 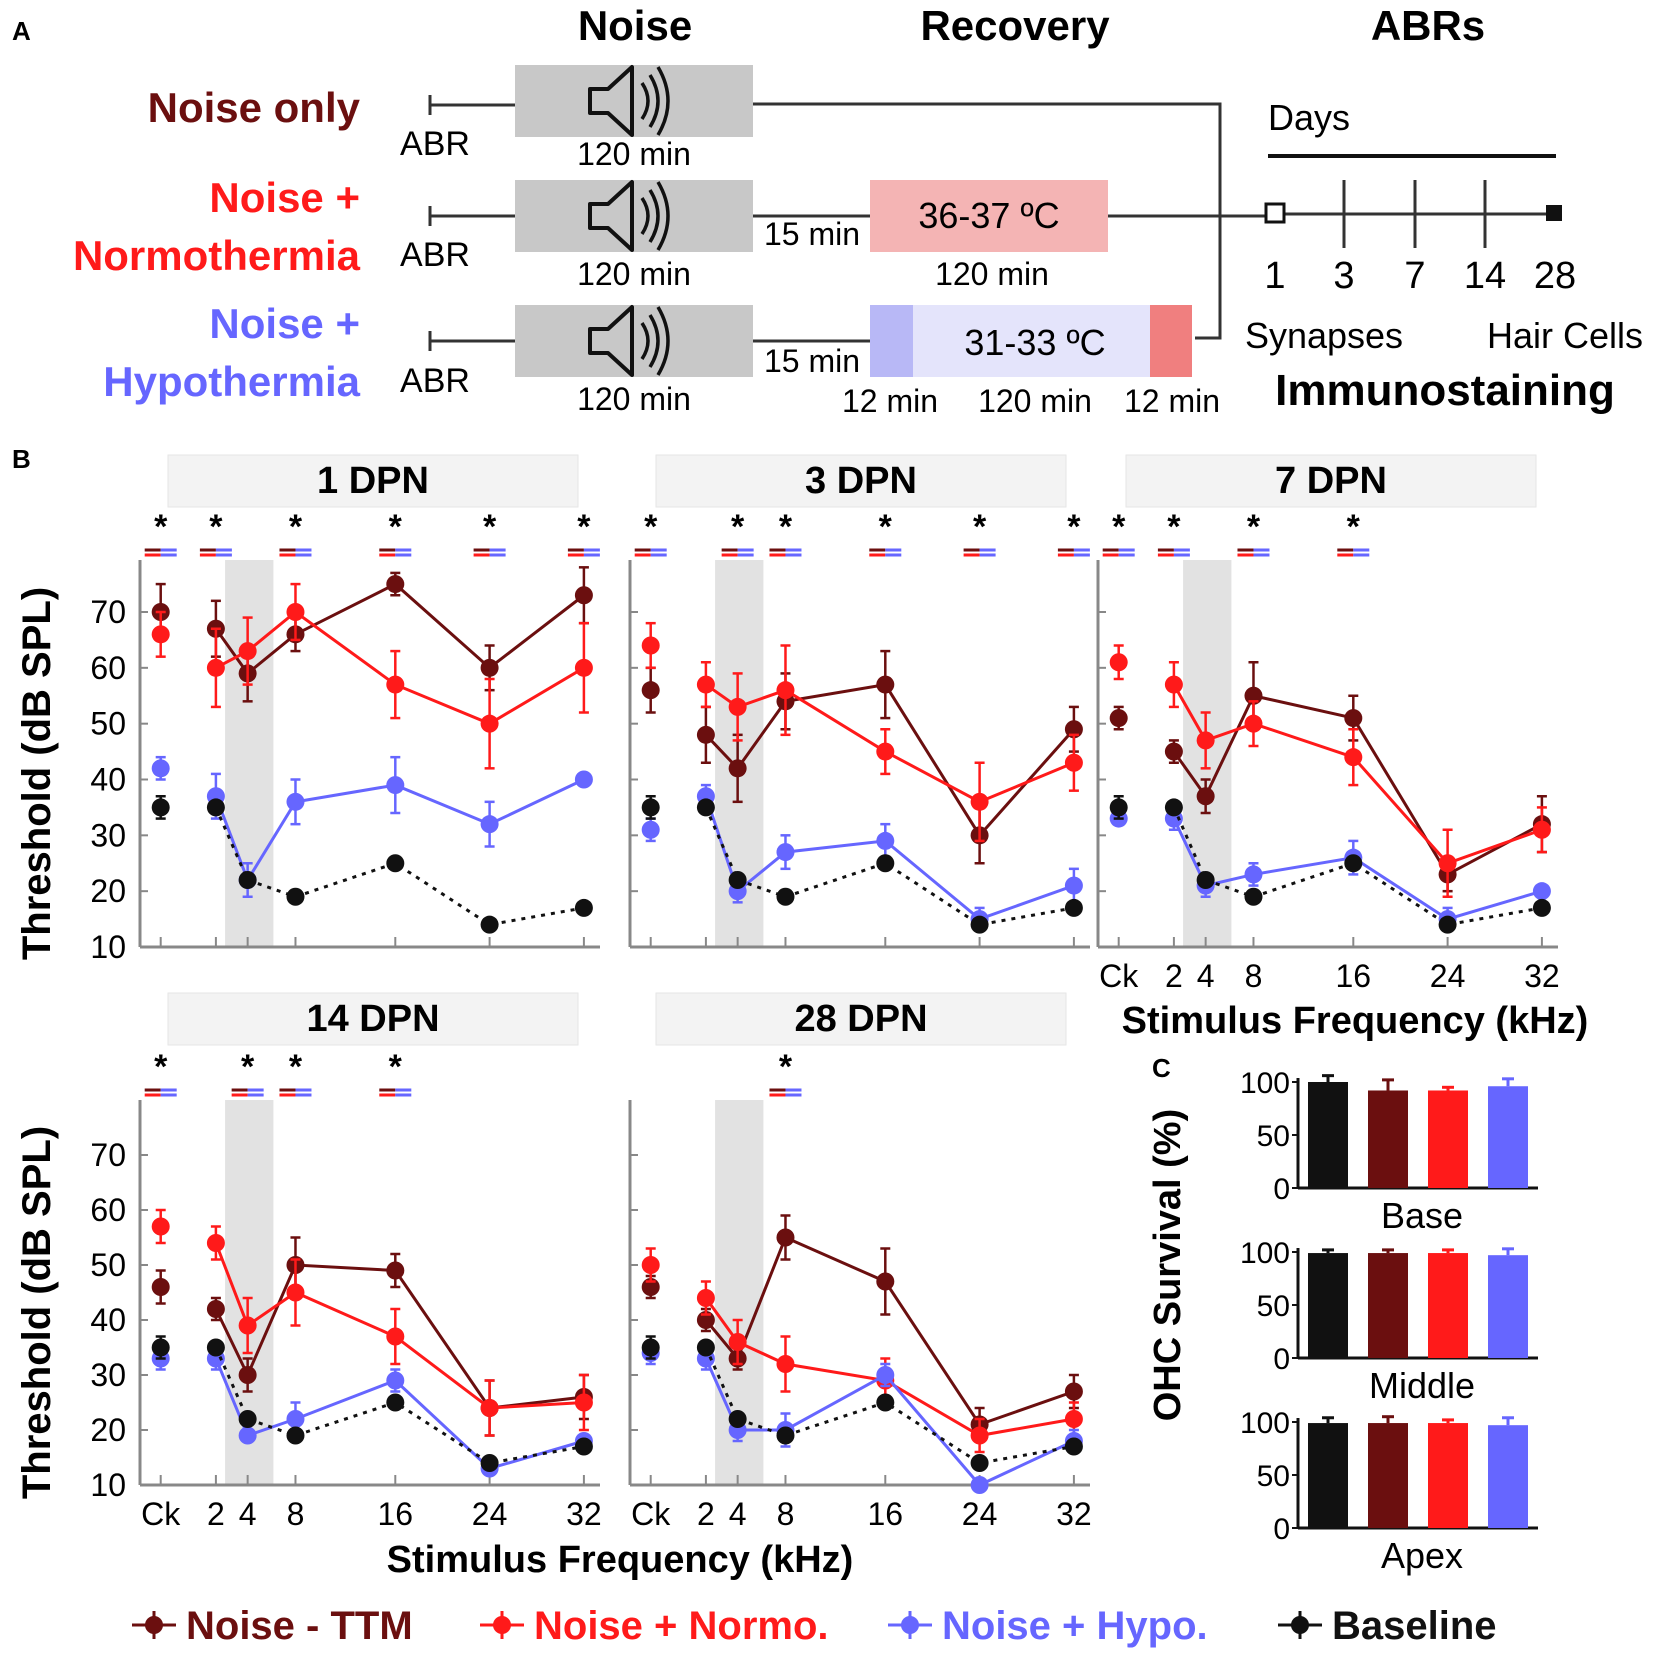 What do you see at coordinates (620, 1560) in the screenshot?
I see `x-axis-label: Stimulus Frequency (kHz)` at bounding box center [620, 1560].